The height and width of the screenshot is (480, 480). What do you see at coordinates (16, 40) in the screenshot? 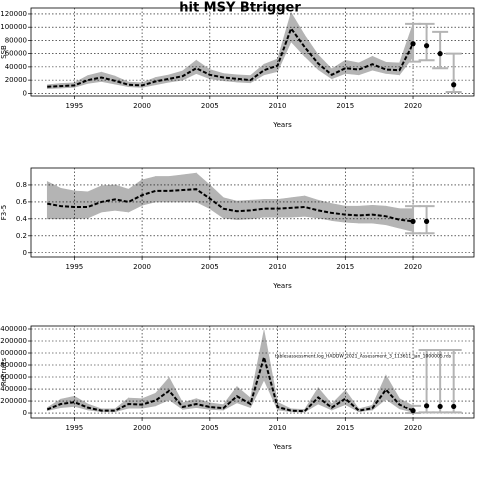
I see `y-tick-label: 80000` at bounding box center [16, 40].